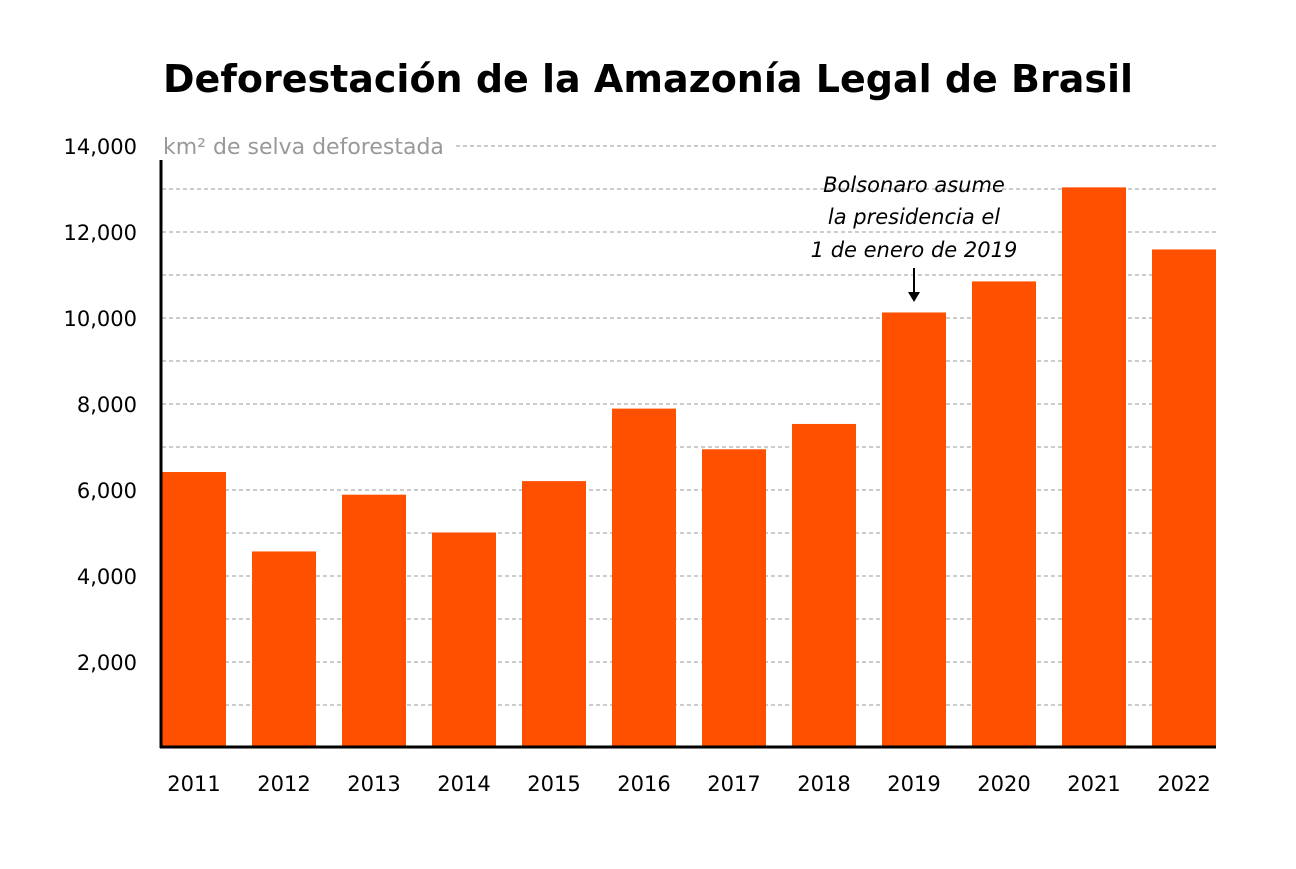 The width and height of the screenshot is (1296, 869). I want to click on y-tick-label: 4,000, so click(107, 577).